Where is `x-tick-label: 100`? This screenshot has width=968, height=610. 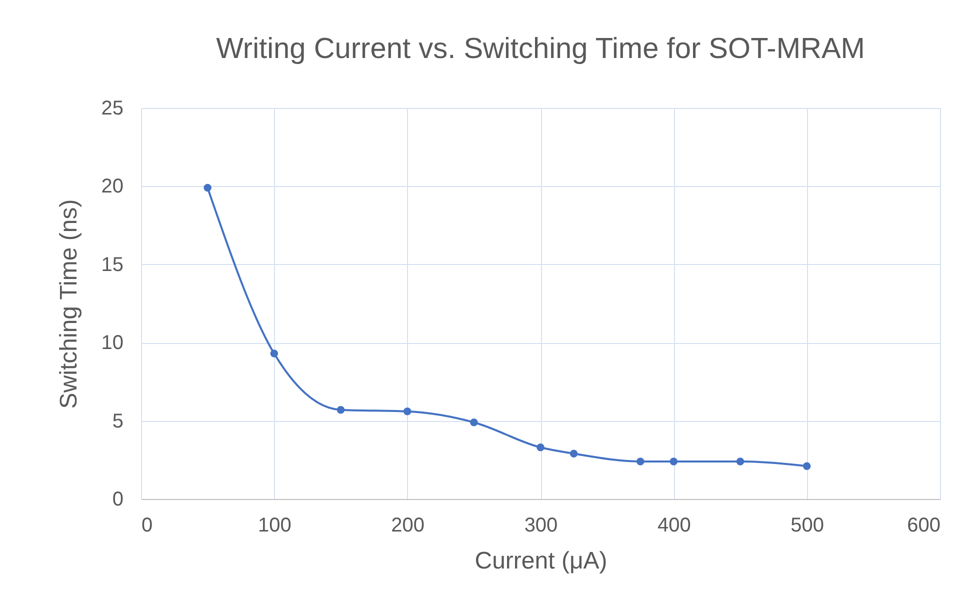
x-tick-label: 100 is located at coordinates (275, 525).